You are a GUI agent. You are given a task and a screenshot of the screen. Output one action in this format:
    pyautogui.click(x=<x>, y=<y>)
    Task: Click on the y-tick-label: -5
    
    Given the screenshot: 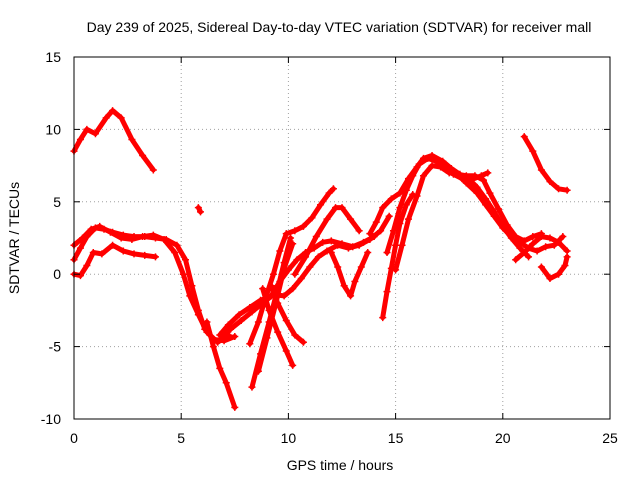 What is the action you would take?
    pyautogui.click(x=55, y=347)
    